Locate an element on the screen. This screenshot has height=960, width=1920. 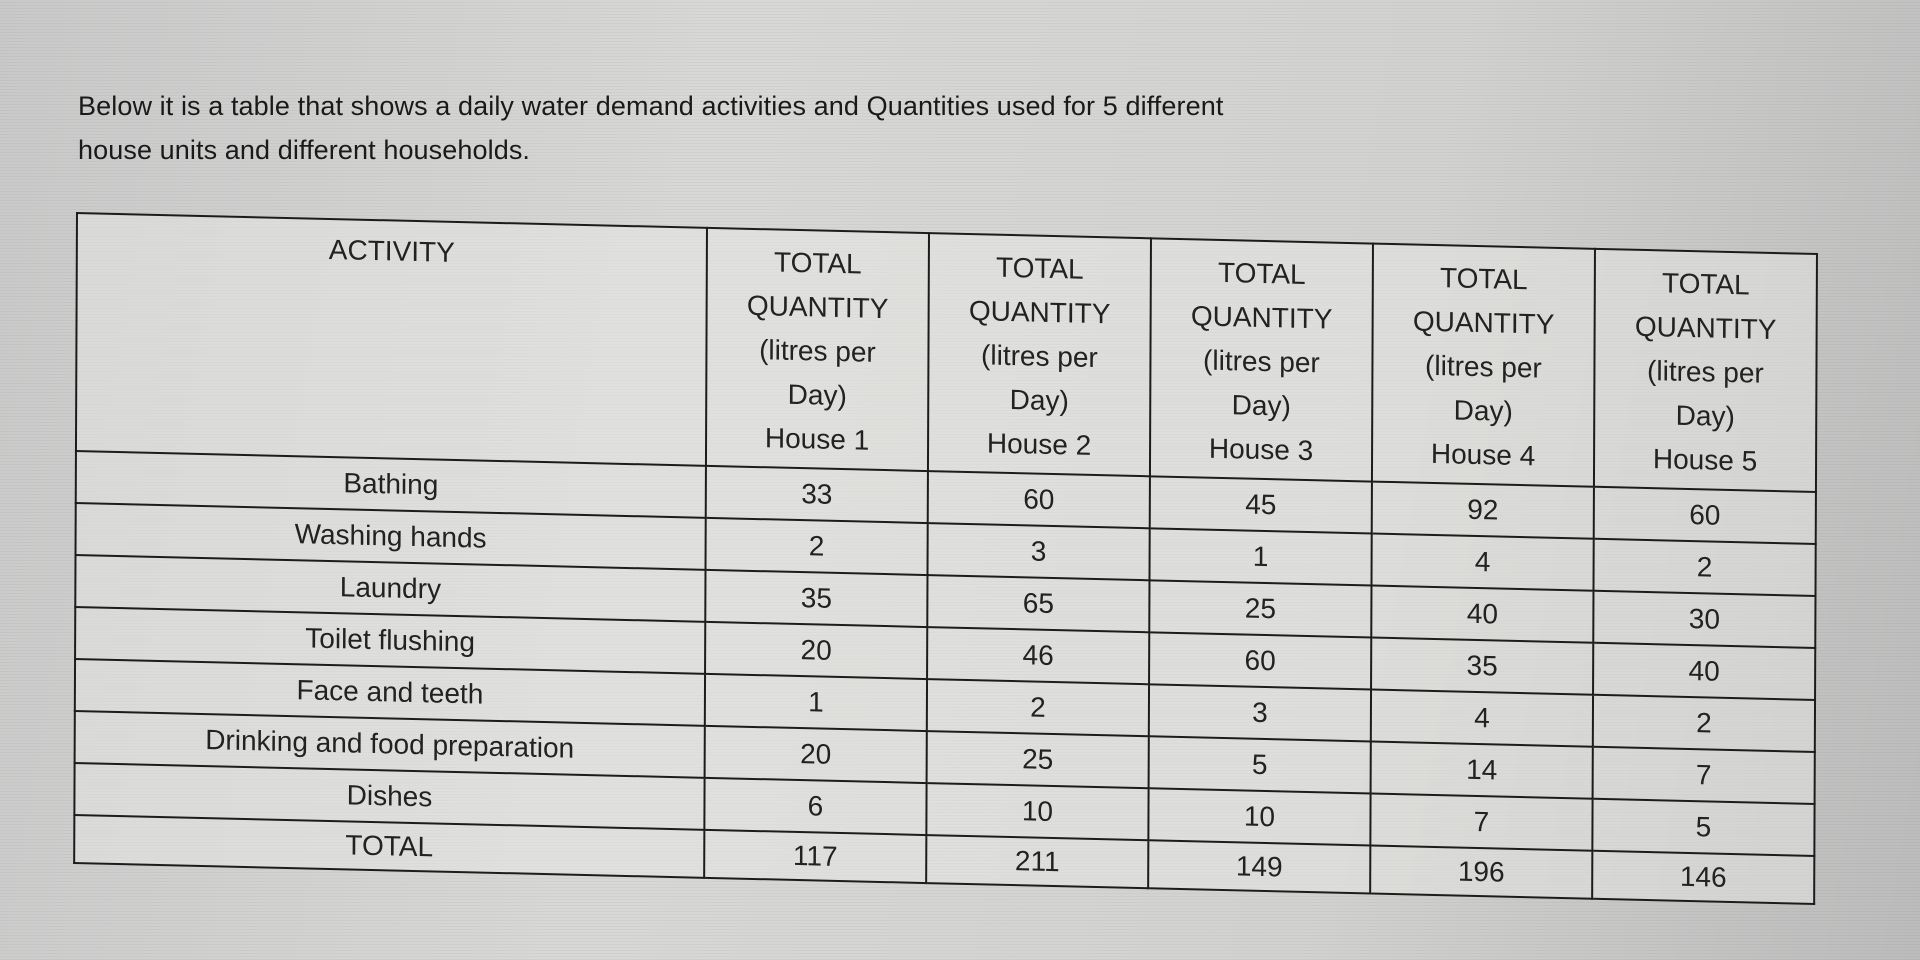
house-label: House 1 is located at coordinates (817, 439).